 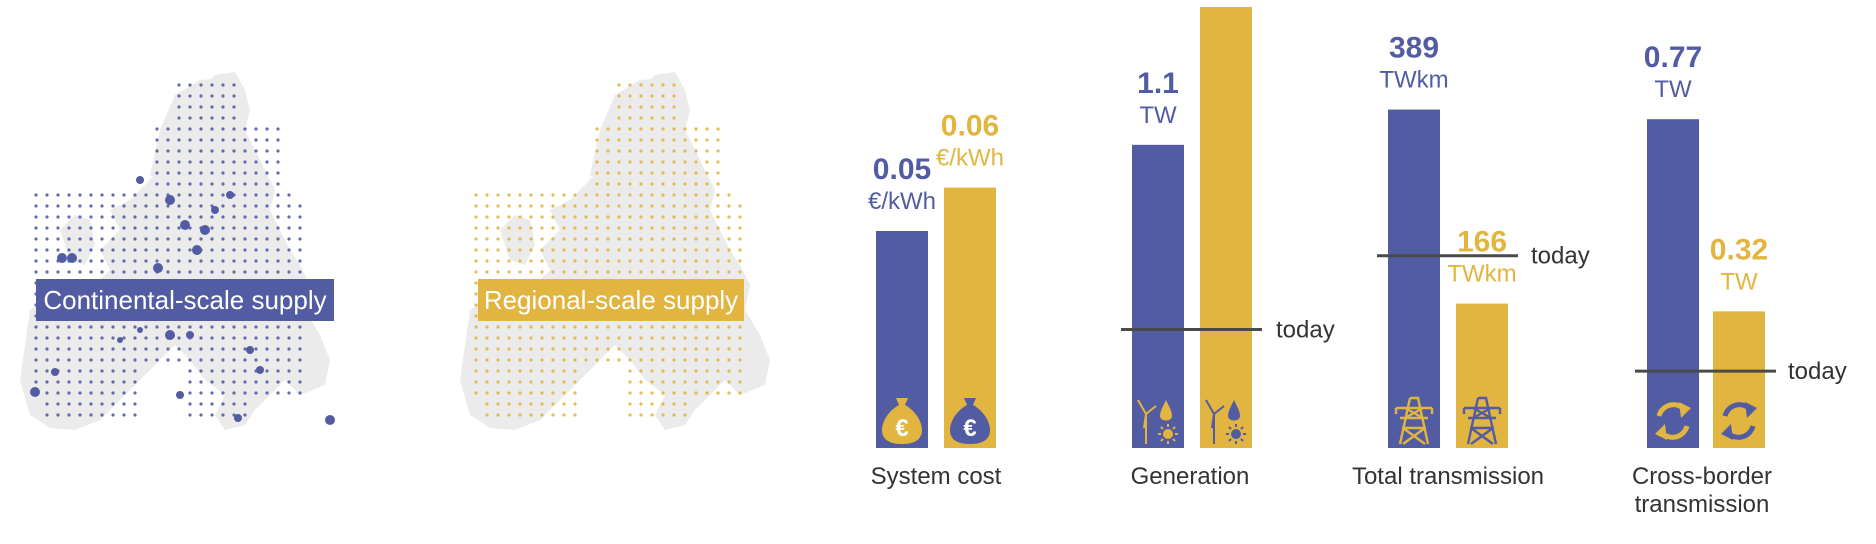 I want to click on generation-site-dot, so click(x=330, y=420).